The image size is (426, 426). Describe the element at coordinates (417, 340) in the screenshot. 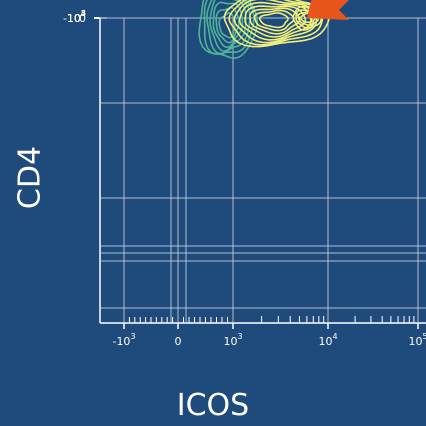

I see `x-tick-label: 10⁵` at that location.